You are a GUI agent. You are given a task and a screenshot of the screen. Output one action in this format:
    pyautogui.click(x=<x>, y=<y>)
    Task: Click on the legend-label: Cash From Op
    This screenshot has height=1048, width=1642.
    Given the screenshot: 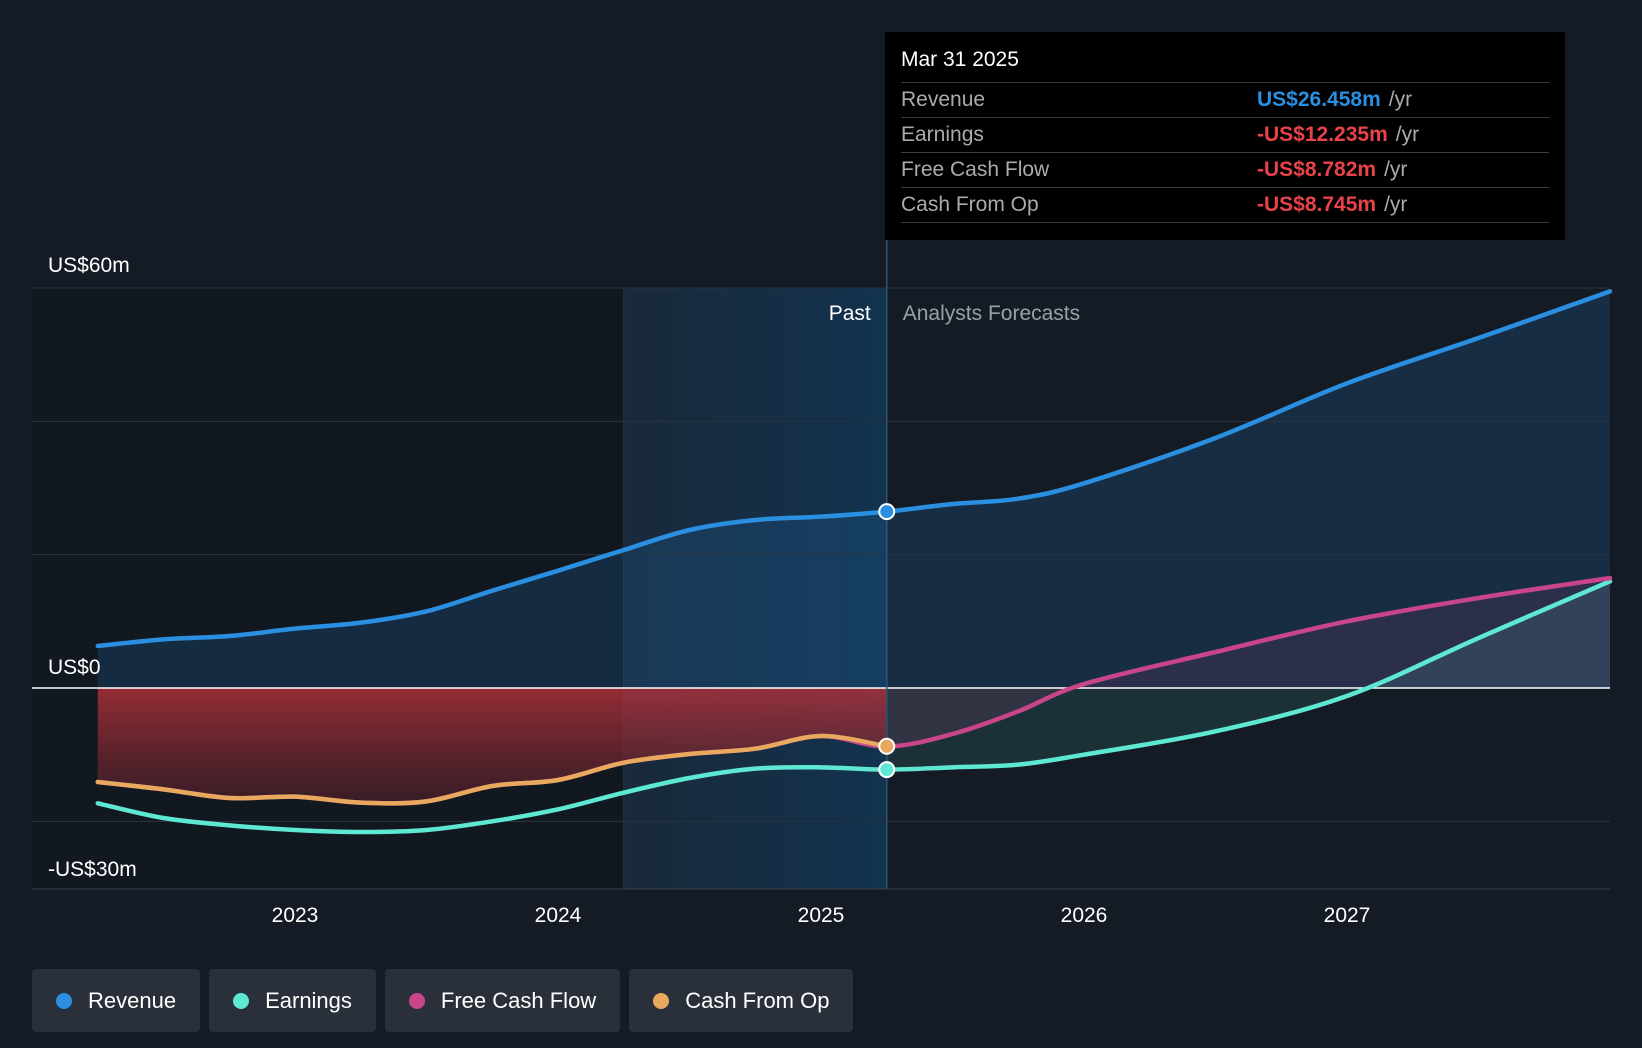 What is the action you would take?
    pyautogui.click(x=757, y=1000)
    